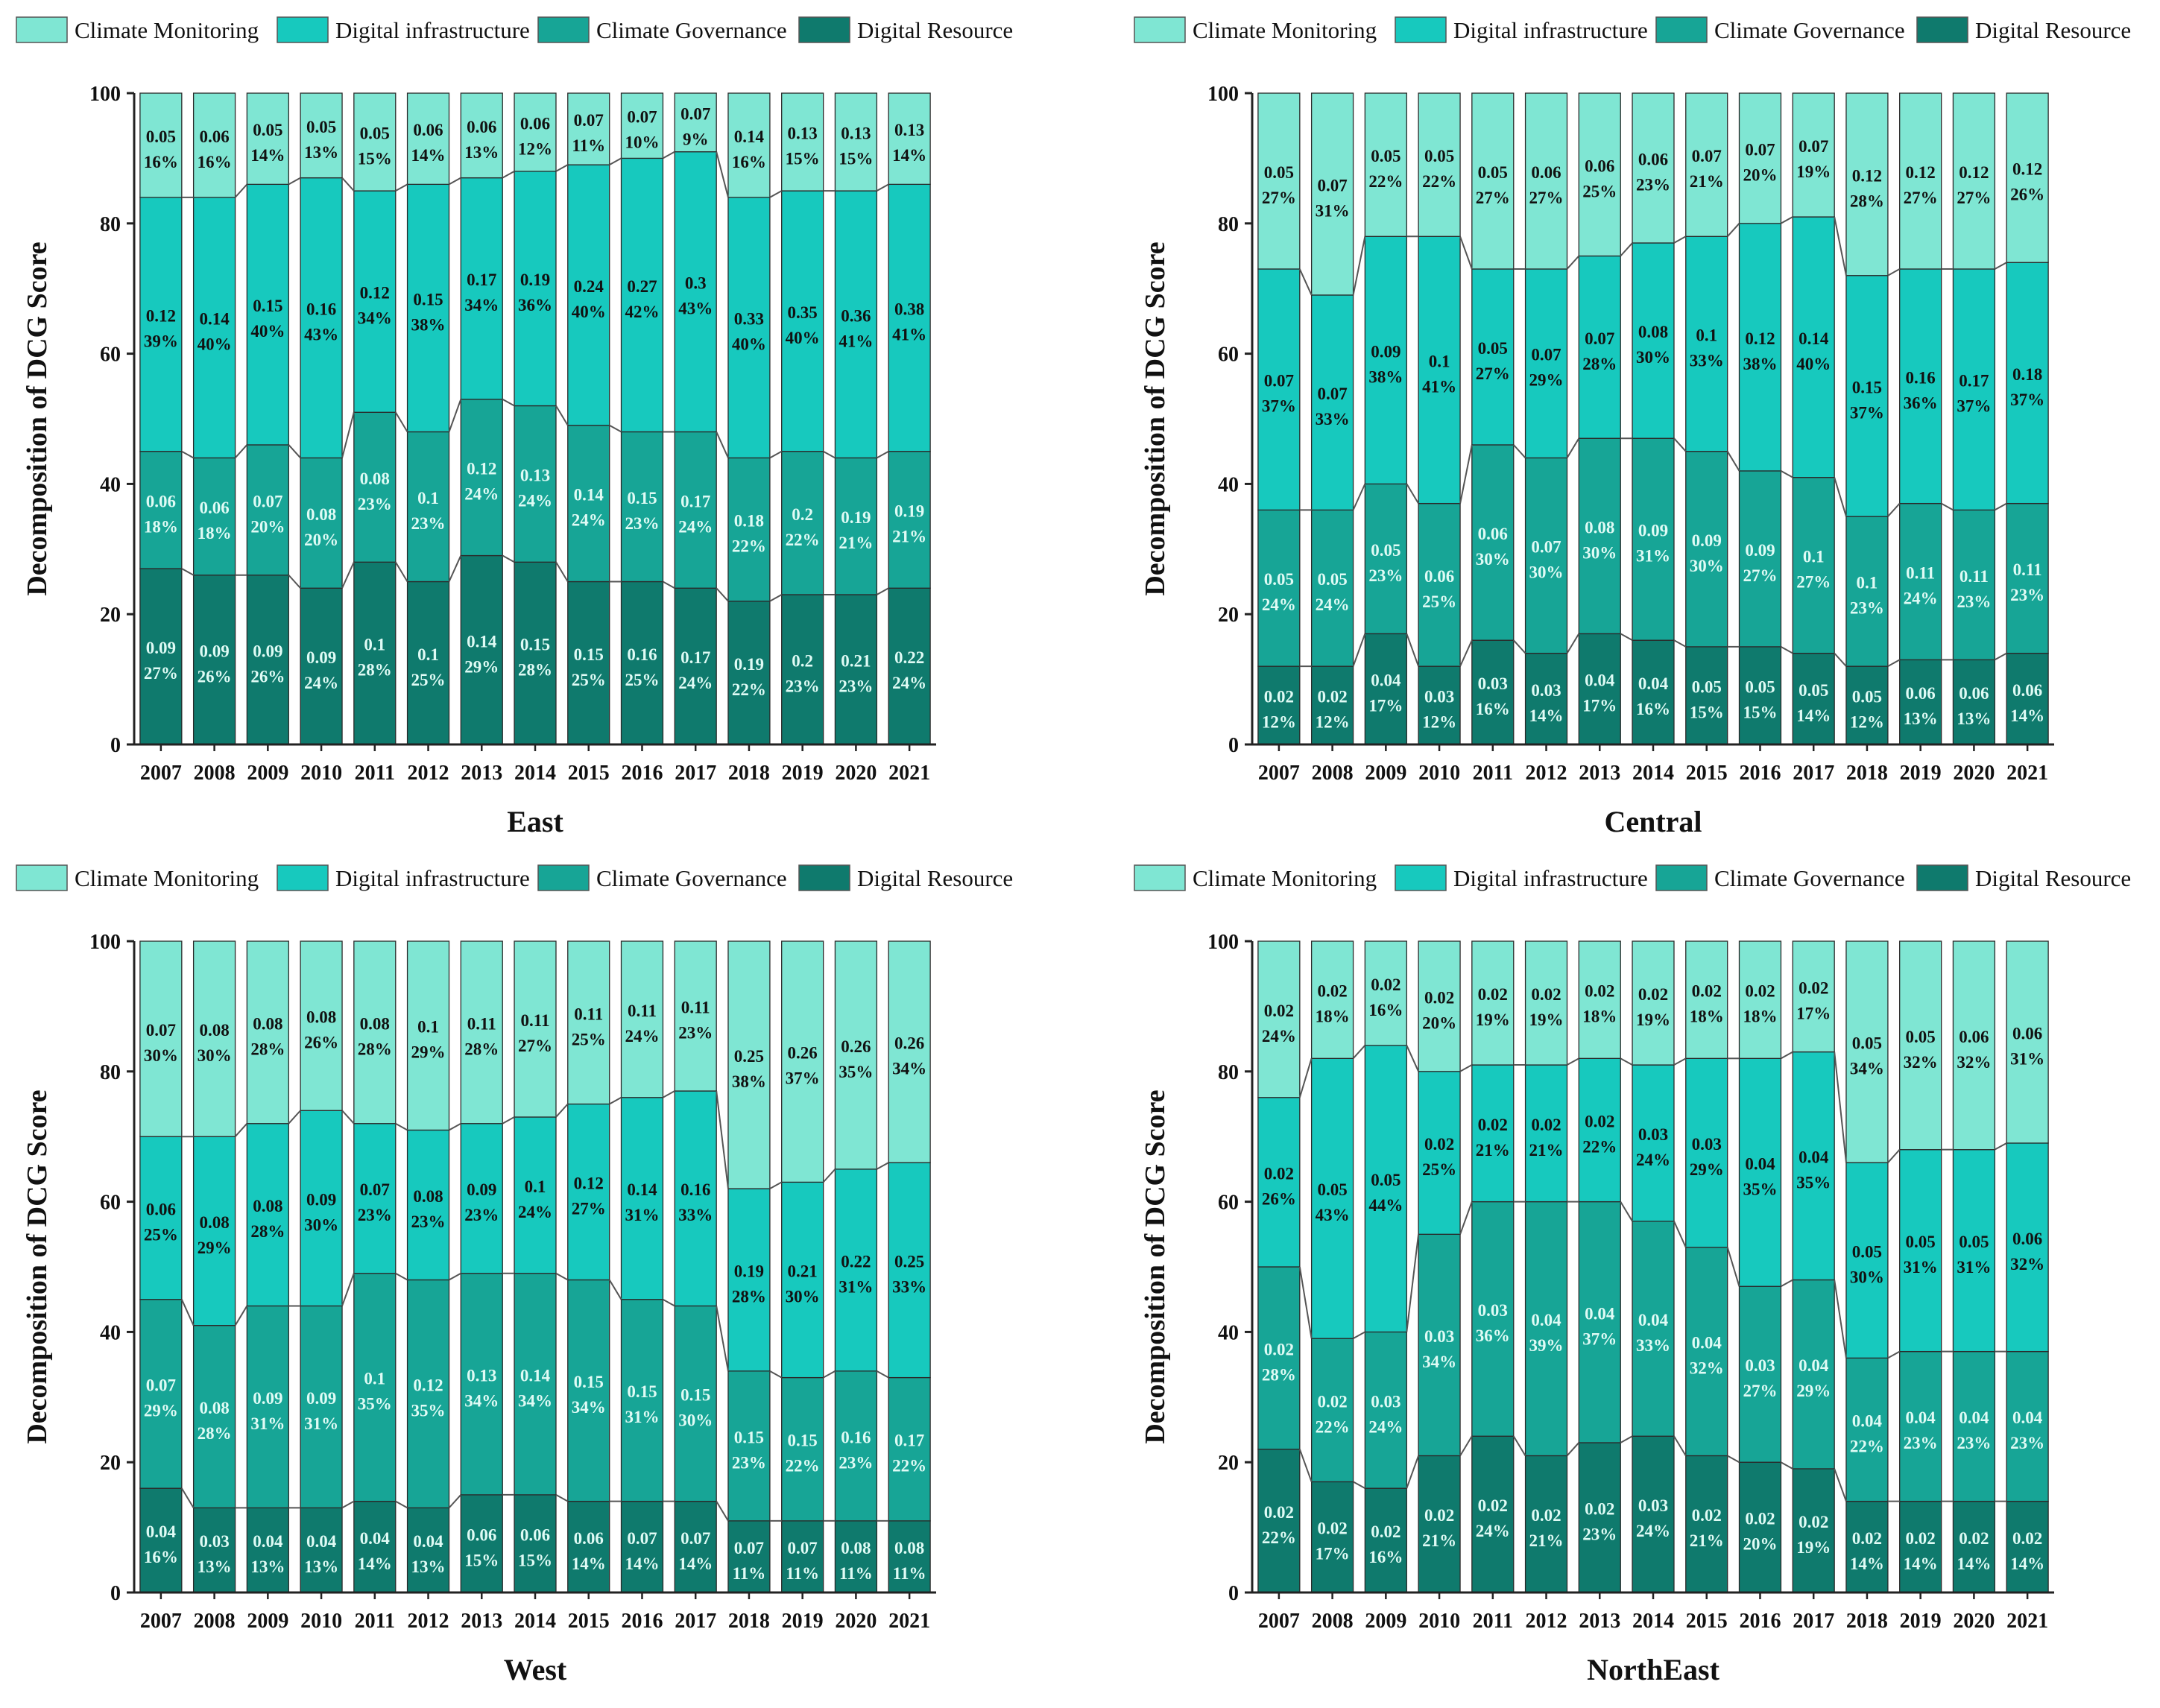 This screenshot has height=1708, width=2160. I want to click on score-label: 0.17, so click(481, 280).